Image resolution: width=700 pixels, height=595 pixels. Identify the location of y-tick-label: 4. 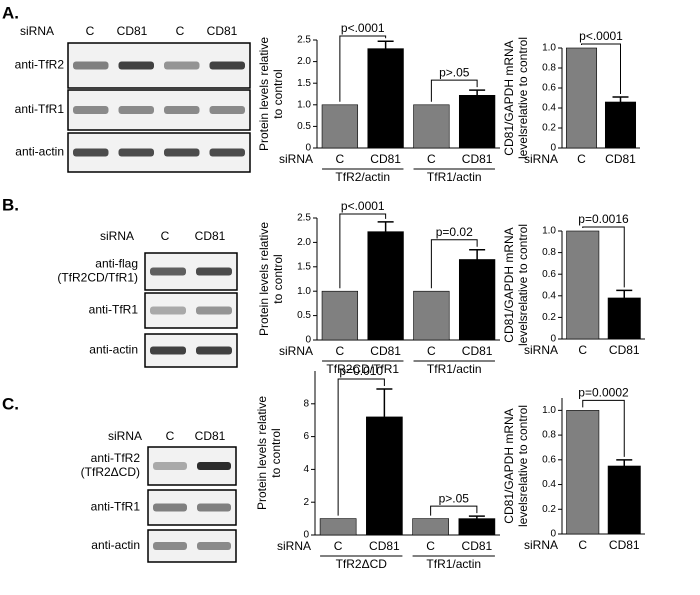
(306, 469).